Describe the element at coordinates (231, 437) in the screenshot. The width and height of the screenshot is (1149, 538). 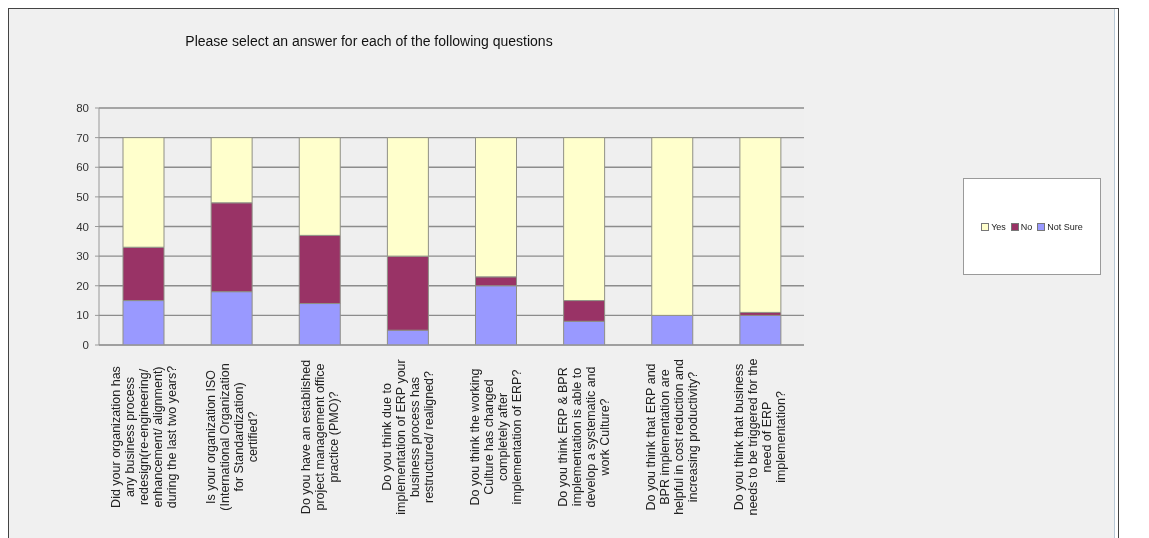
I see `x-tick-label: Is your organization ISO (International Organization for Standardization) certified?` at that location.